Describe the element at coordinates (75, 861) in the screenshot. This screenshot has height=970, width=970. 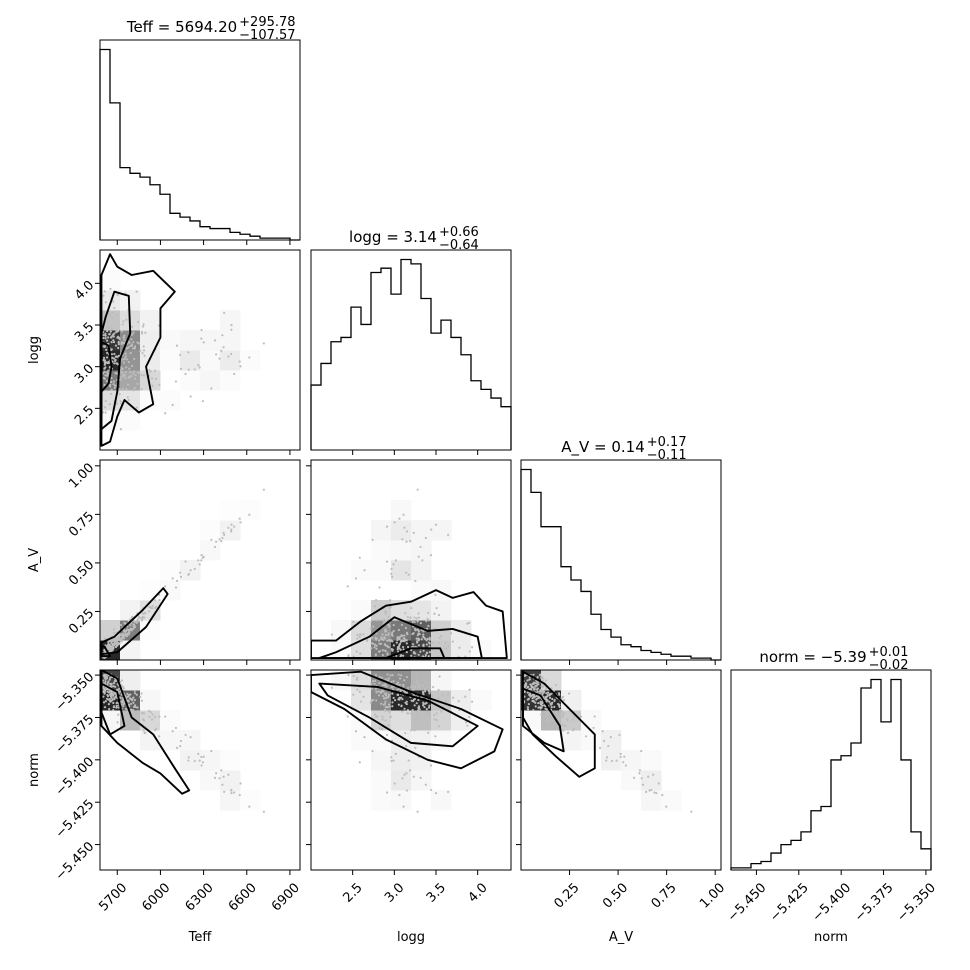
I see `y-tick-label: −5.450` at that location.